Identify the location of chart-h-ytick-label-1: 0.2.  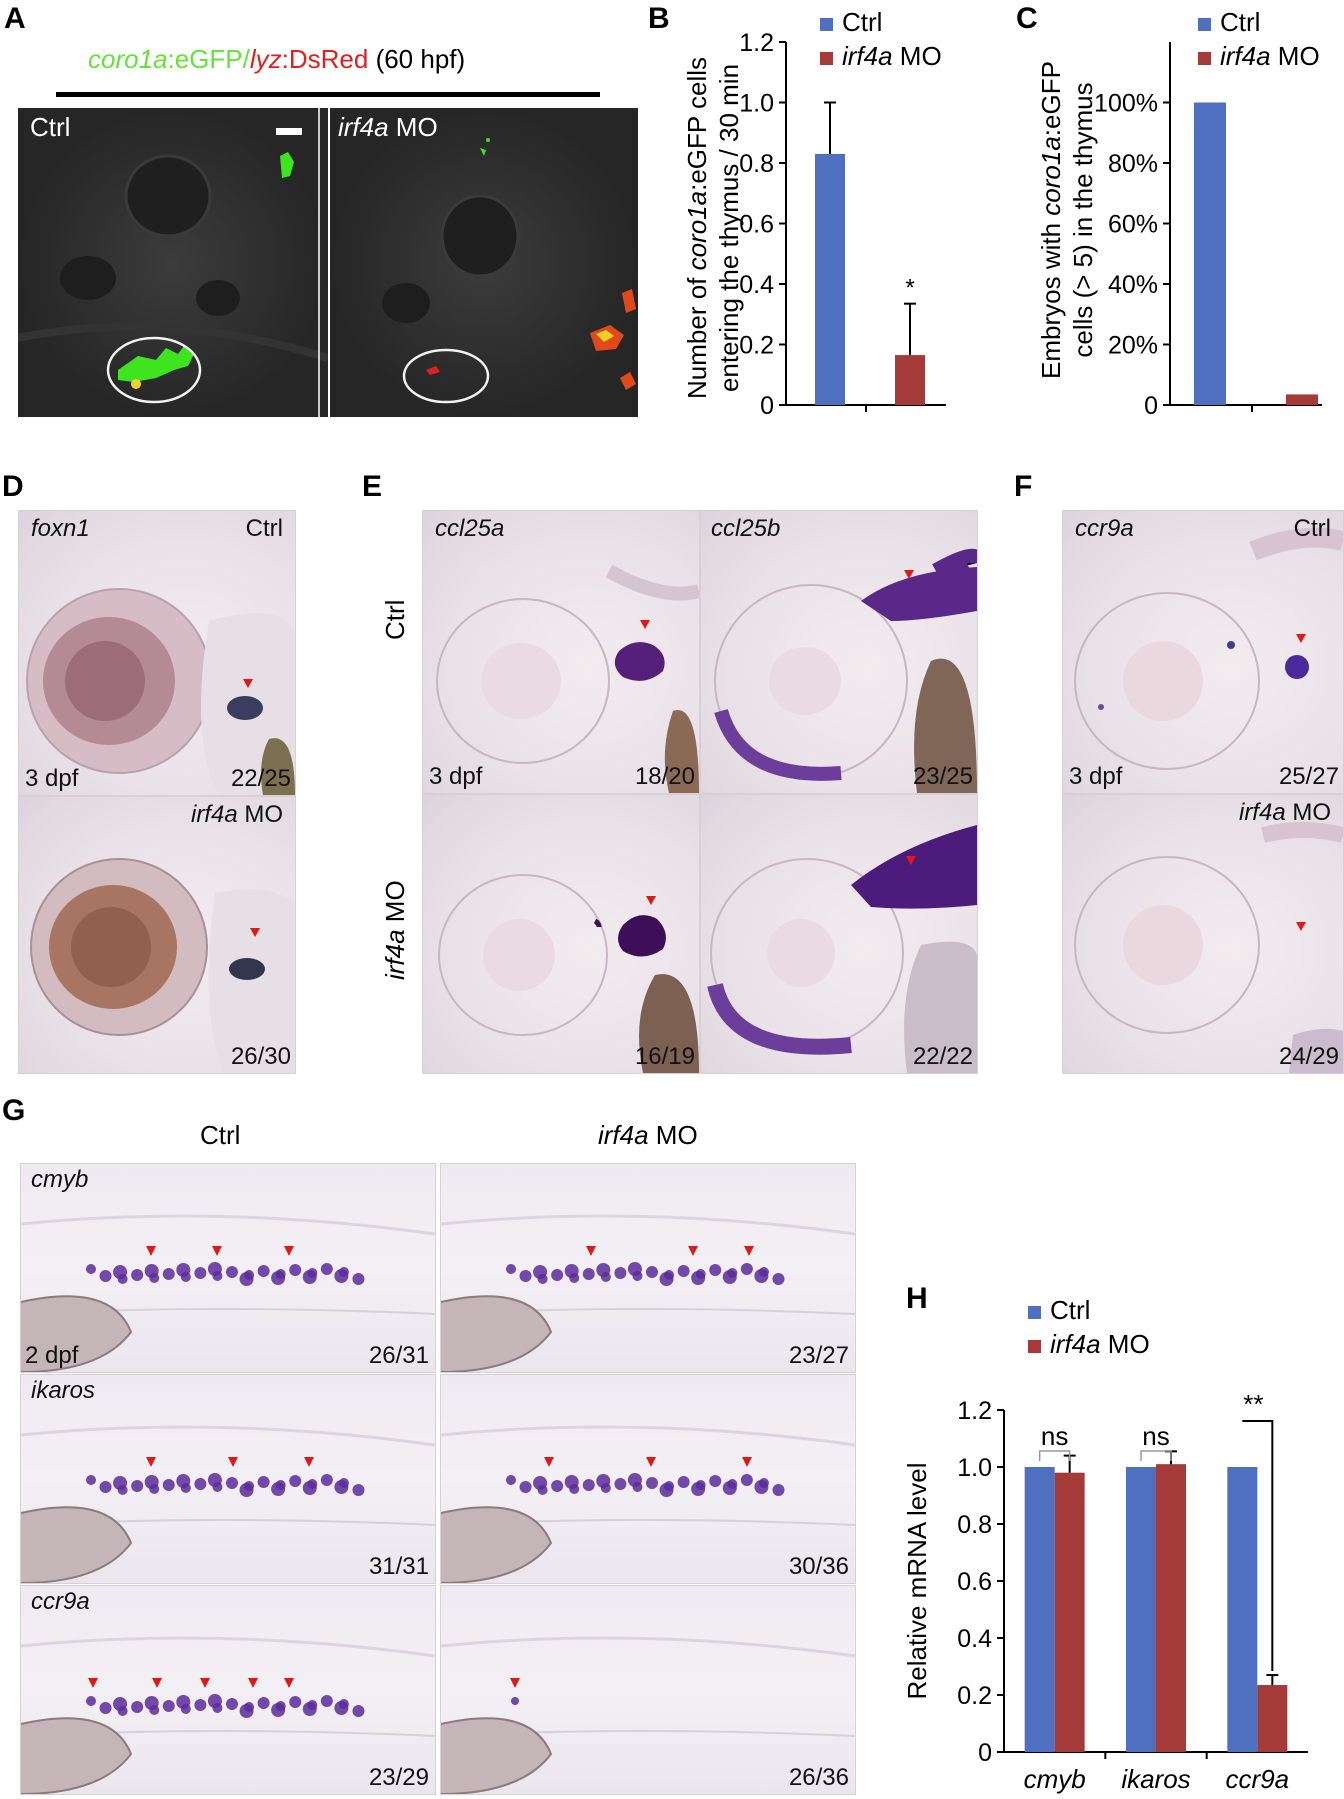
(974, 1696).